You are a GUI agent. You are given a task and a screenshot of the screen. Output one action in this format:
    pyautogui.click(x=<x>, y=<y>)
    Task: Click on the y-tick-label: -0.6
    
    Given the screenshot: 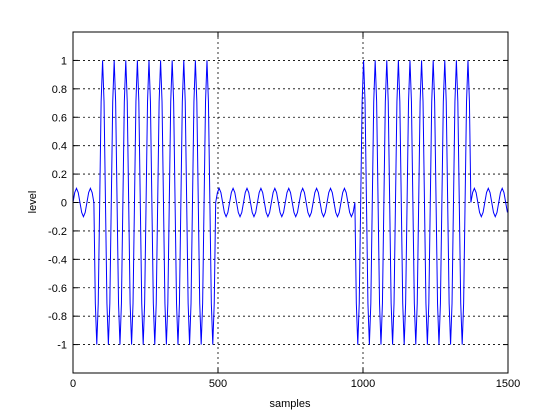 What is the action you would take?
    pyautogui.click(x=57, y=289)
    